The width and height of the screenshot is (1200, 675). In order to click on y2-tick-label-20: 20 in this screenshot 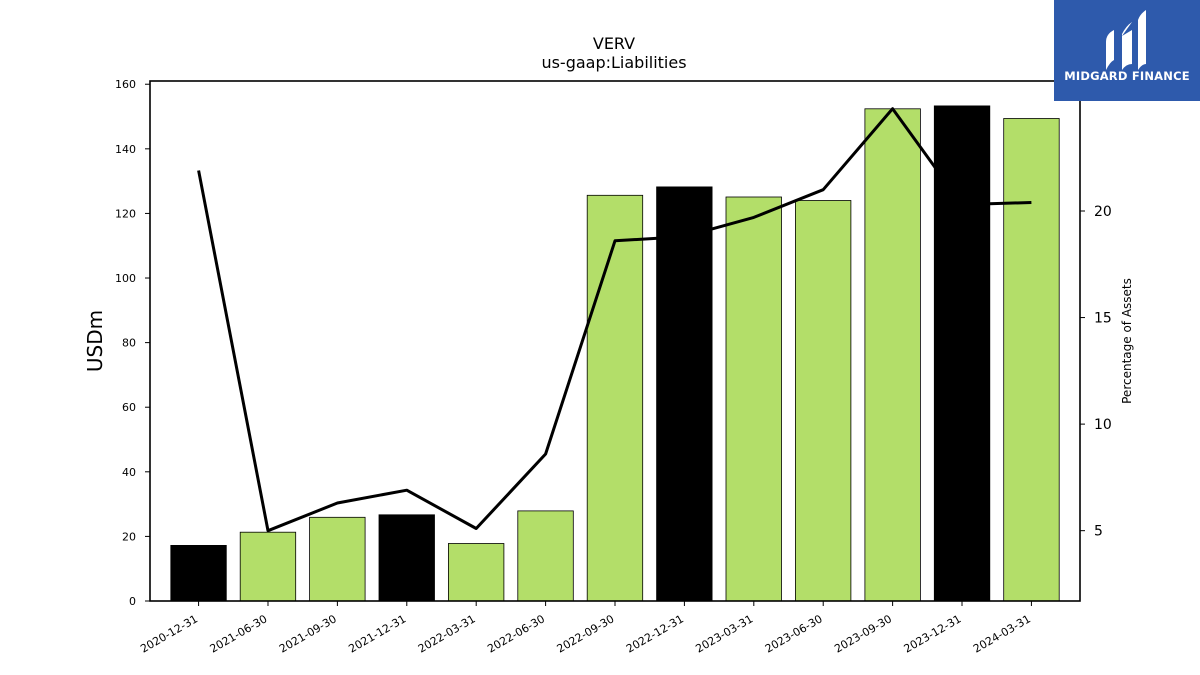, I will do `click(1103, 212)`.